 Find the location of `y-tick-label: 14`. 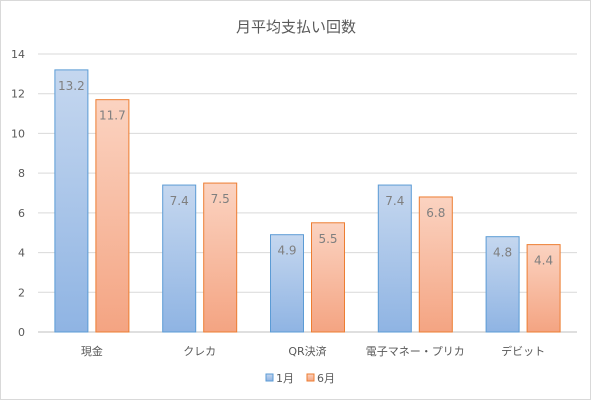

y-tick-label: 14 is located at coordinates (18, 54).